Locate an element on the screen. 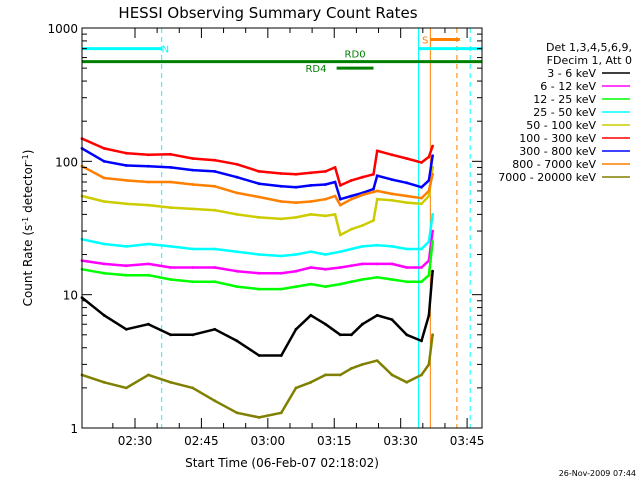 The width and height of the screenshot is (640, 480). rd4-label: RD4 is located at coordinates (315, 69).